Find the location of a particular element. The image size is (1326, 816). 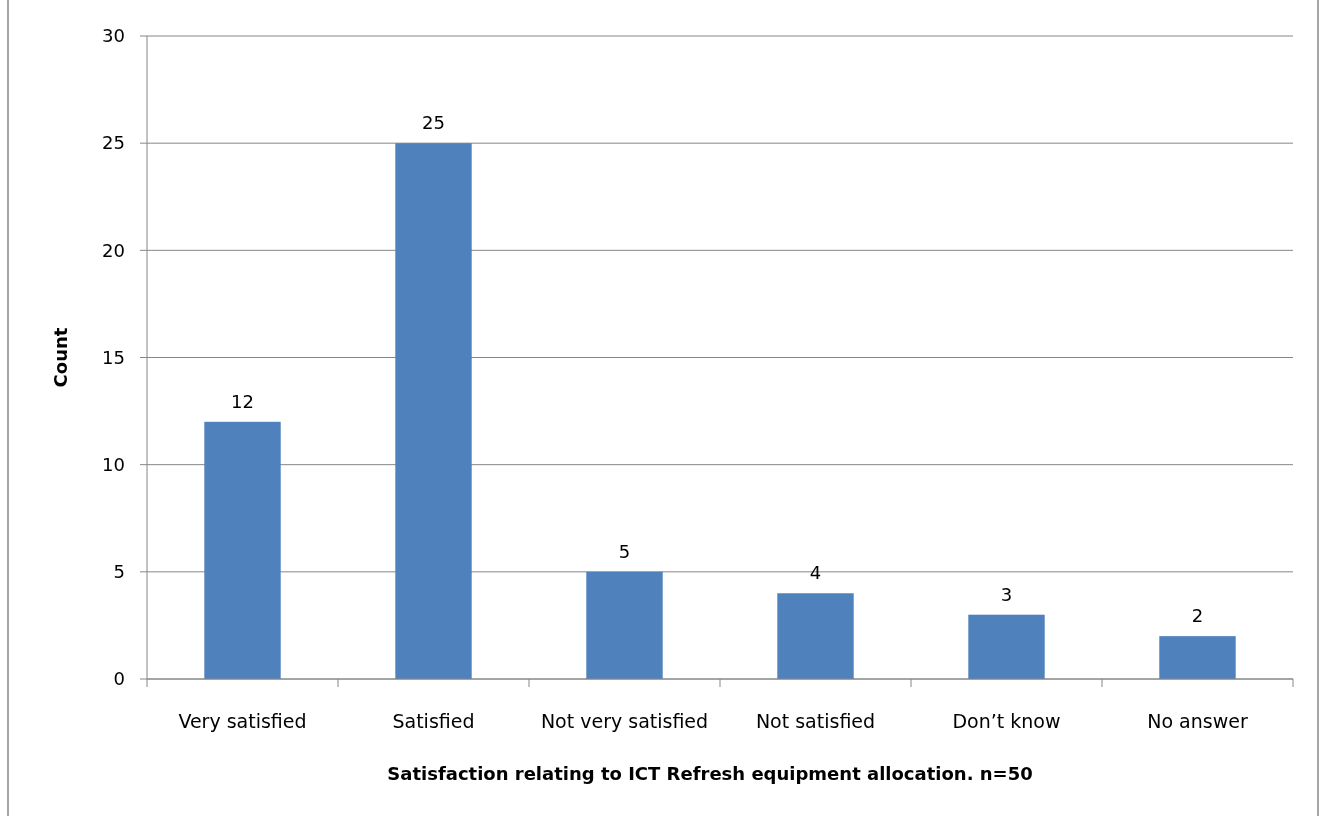

x-tick-label: Satisfied is located at coordinates (433, 721).